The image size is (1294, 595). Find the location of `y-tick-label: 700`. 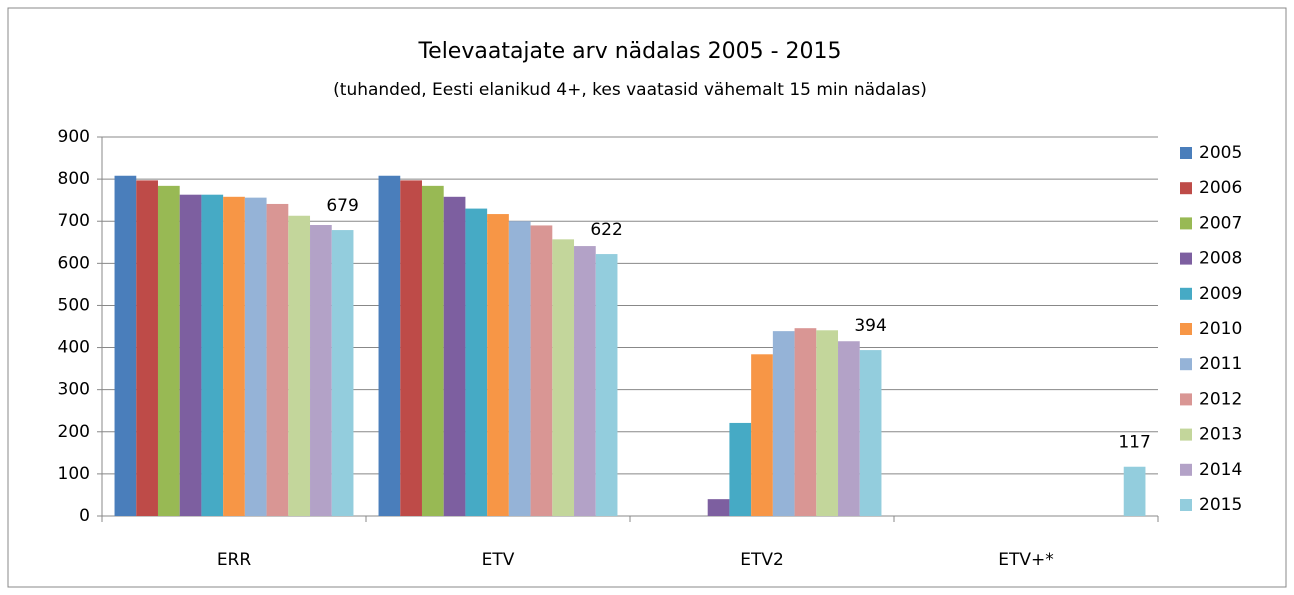

y-tick-label: 700 is located at coordinates (74, 221).